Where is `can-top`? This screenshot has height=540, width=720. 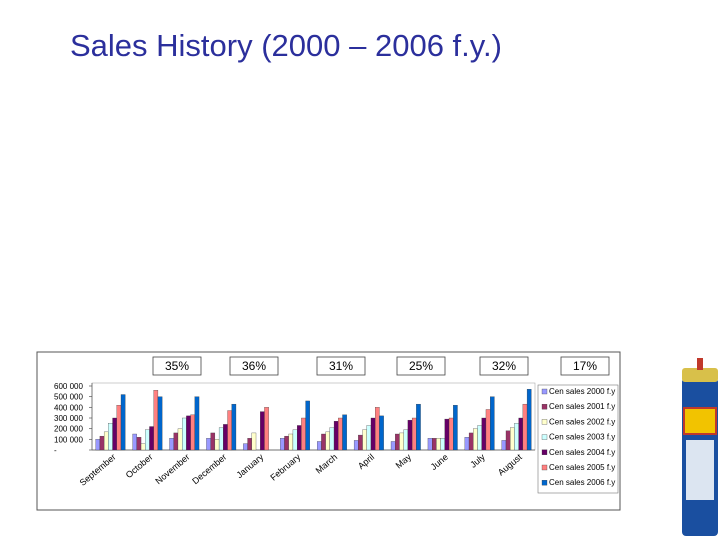 can-top is located at coordinates (700, 375).